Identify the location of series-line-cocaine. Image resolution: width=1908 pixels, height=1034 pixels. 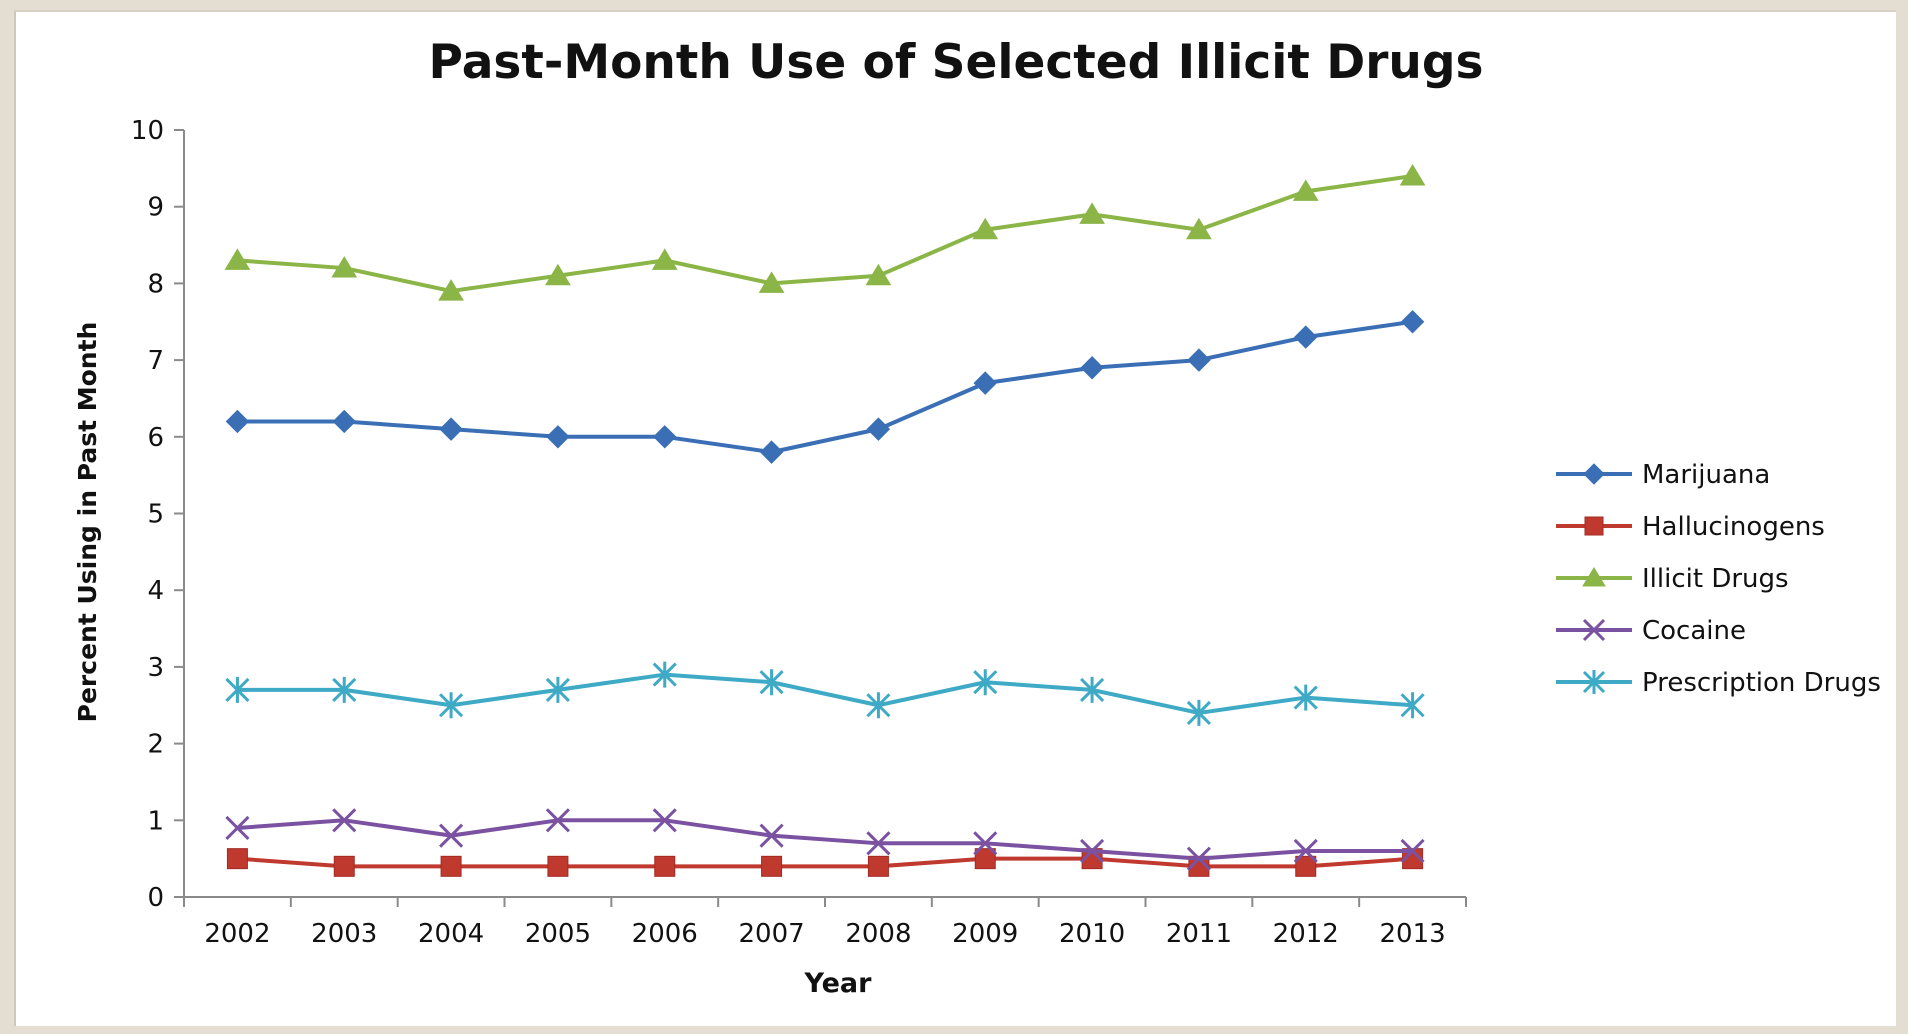
(825, 839).